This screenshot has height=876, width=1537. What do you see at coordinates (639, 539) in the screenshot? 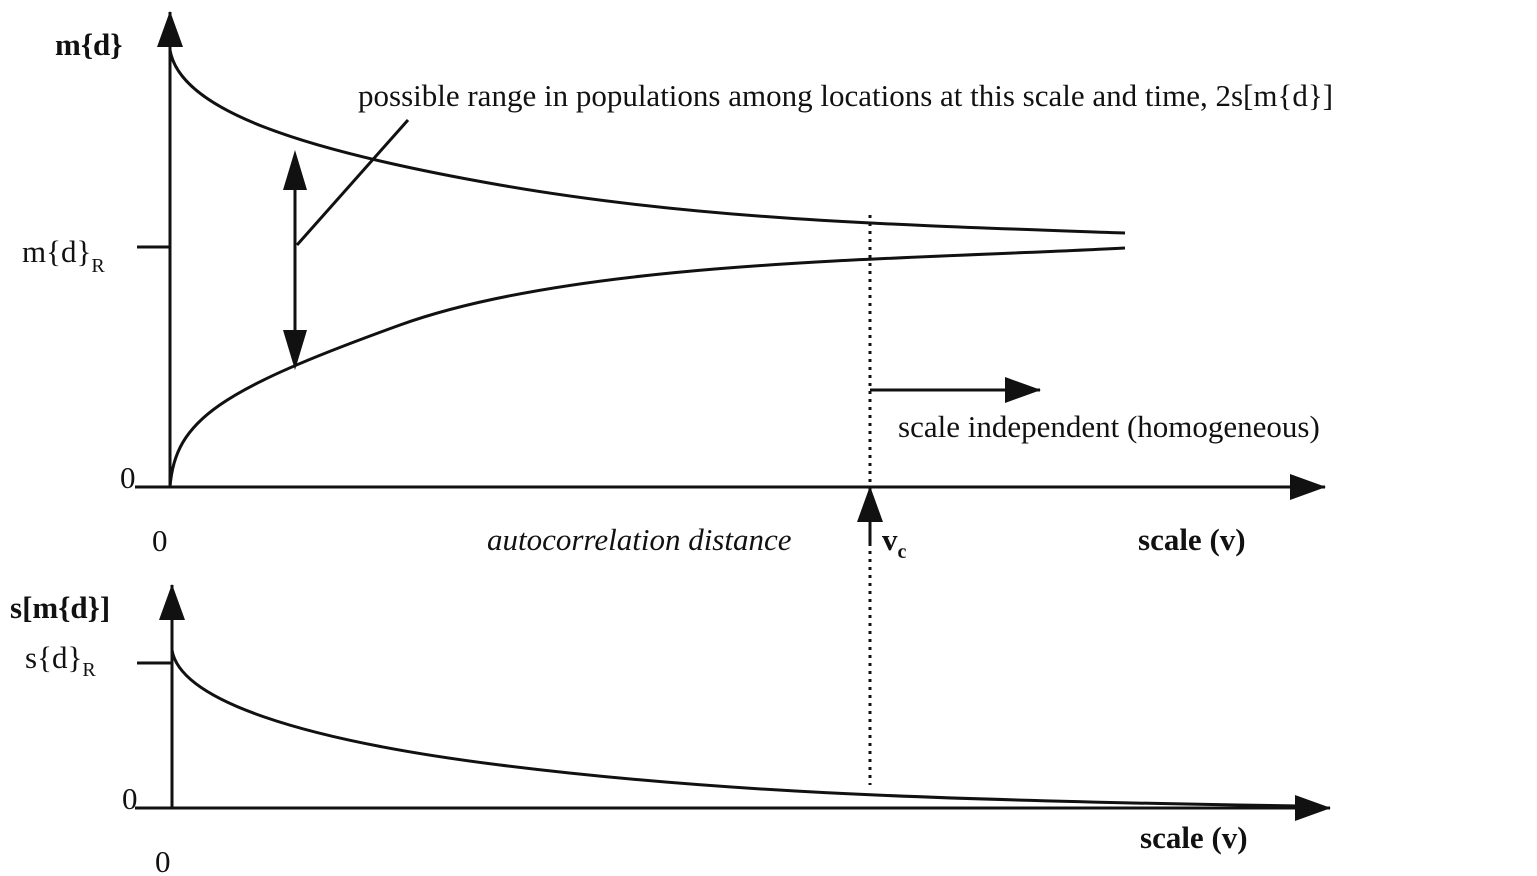
I see `distance-label: autocorrelation distance` at bounding box center [639, 539].